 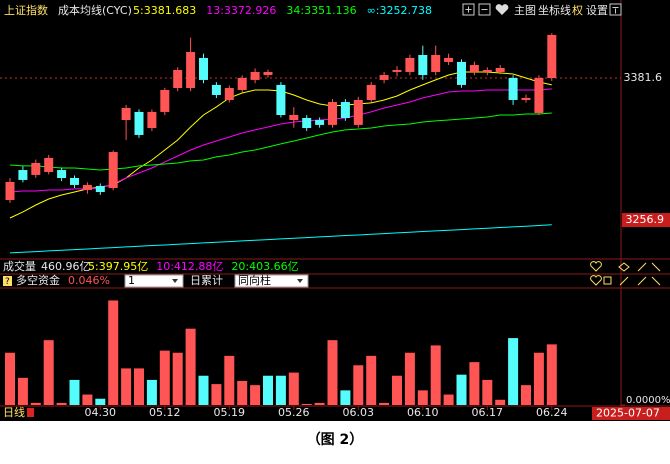 What do you see at coordinates (38, 280) in the screenshot?
I see `indicator-title: 多空资金` at bounding box center [38, 280].